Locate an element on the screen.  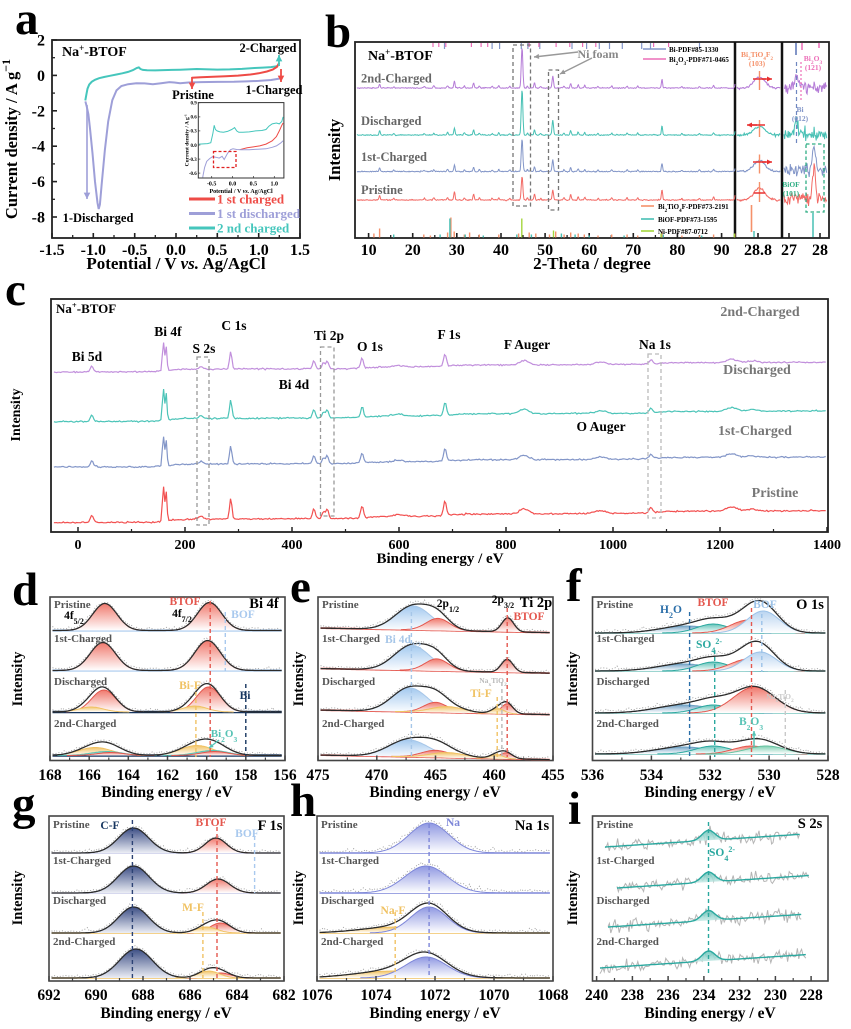
svg-text: Bi 4f is located at coordinates (168, 331).